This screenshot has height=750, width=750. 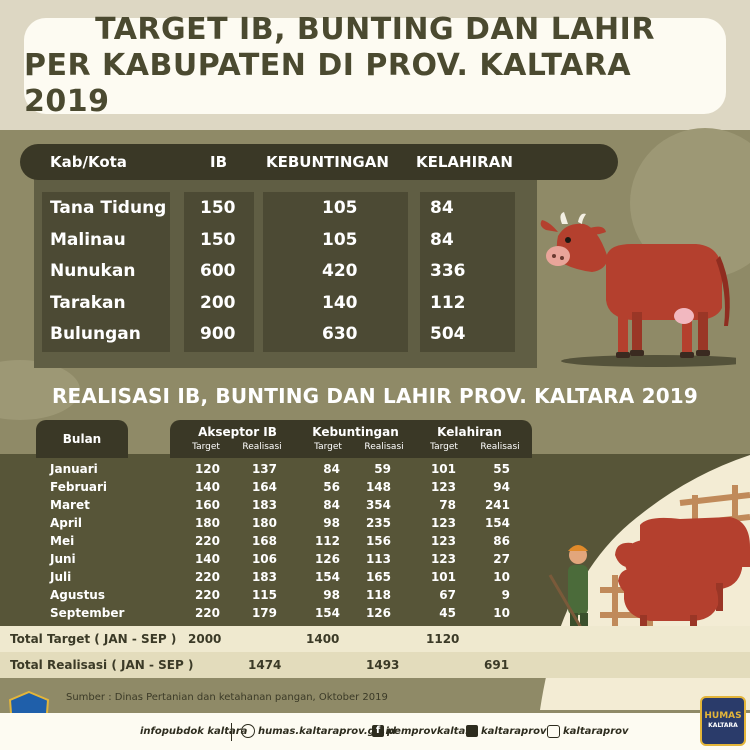 I want to click on cell-bulan: Agustus, so click(x=77, y=595).